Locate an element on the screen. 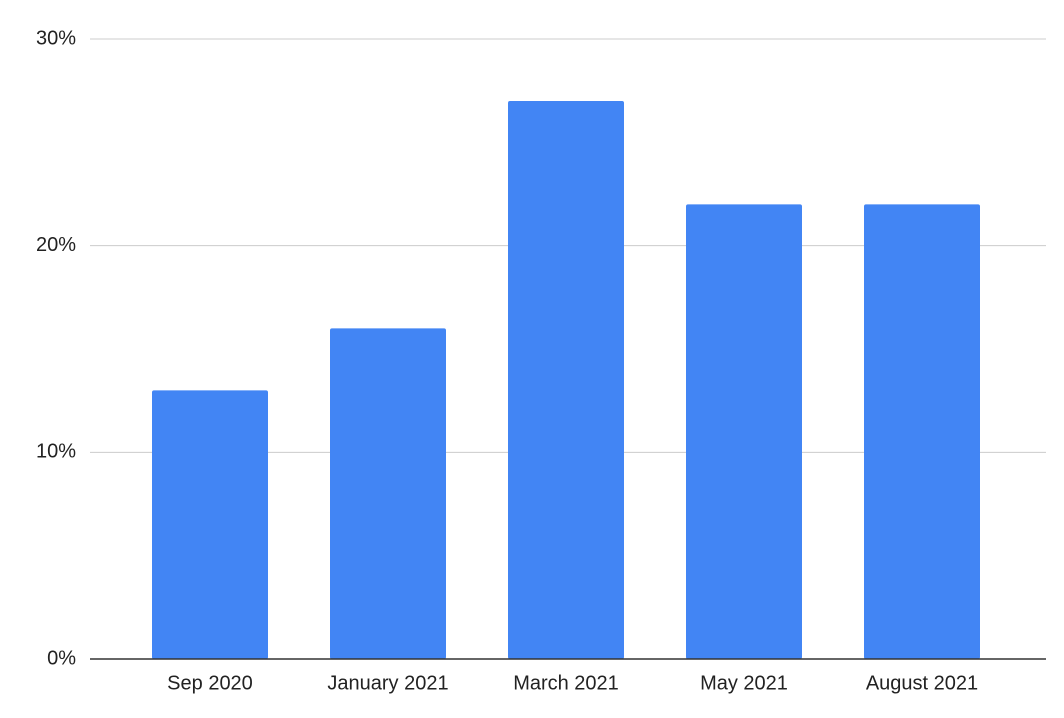 This screenshot has height=718, width=1064. x-tick-label: May 2021 is located at coordinates (744, 683).